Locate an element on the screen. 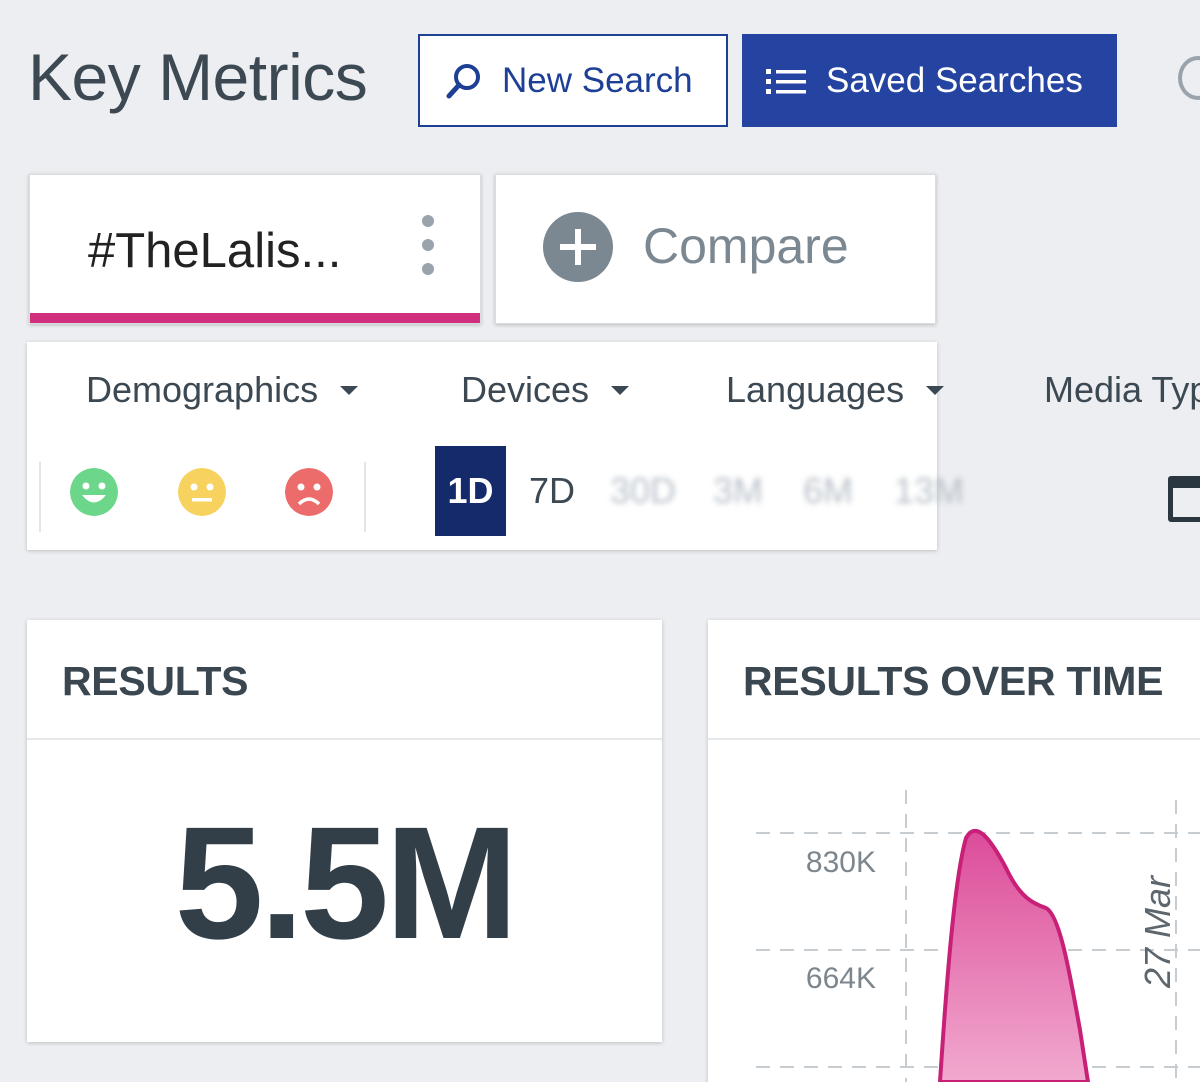 The image size is (1200, 1082). range-30d: 30D is located at coordinates (643, 490).